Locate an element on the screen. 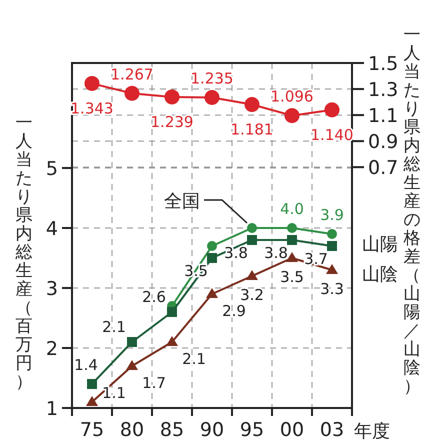 This screenshot has height=444, width=426. y2label: 一人当たり県内総生産の格差（山陽／山陰） is located at coordinates (412, 210).